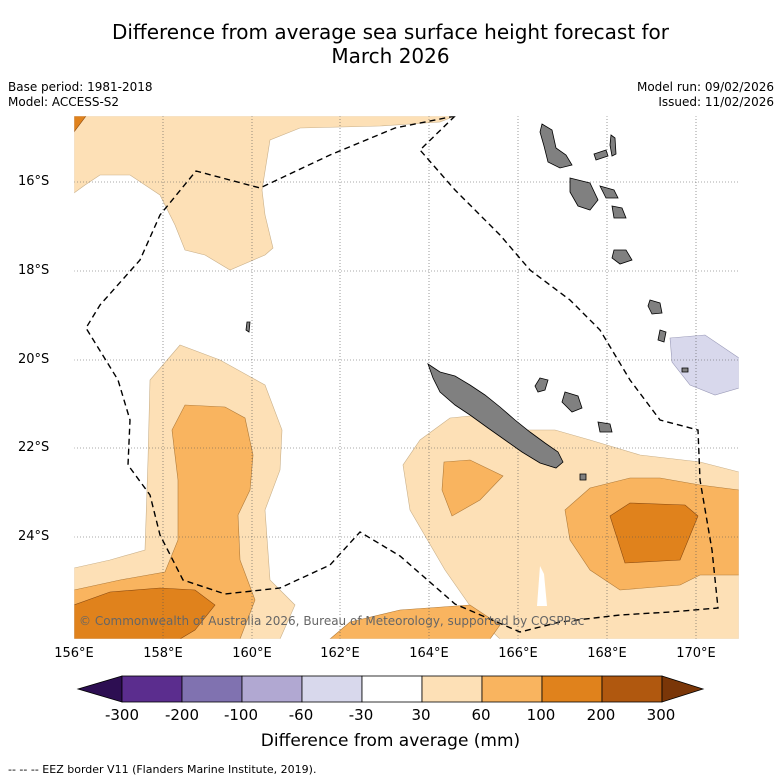 This screenshot has height=781, width=781. I want to click on colorbar-tick-label: 300, so click(661, 715).